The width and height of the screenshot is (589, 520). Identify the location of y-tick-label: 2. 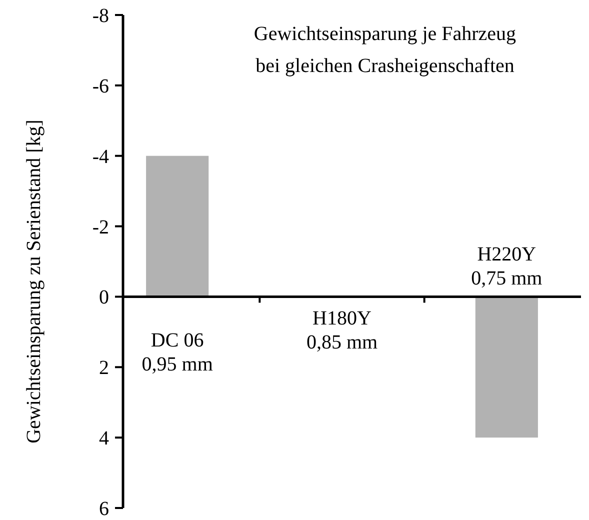
(104, 368).